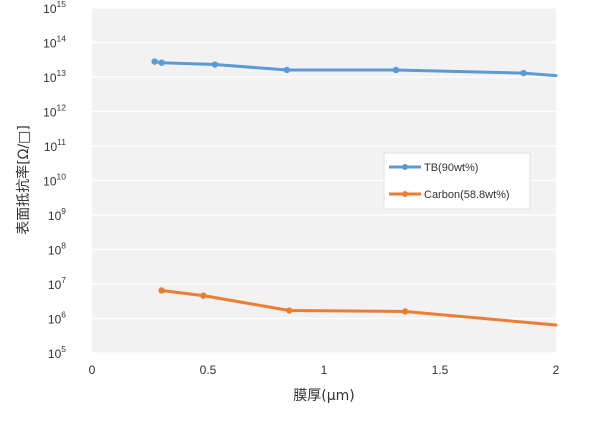  Describe the element at coordinates (57, 318) in the screenshot. I see `y-tick-label: 10⁶` at that location.